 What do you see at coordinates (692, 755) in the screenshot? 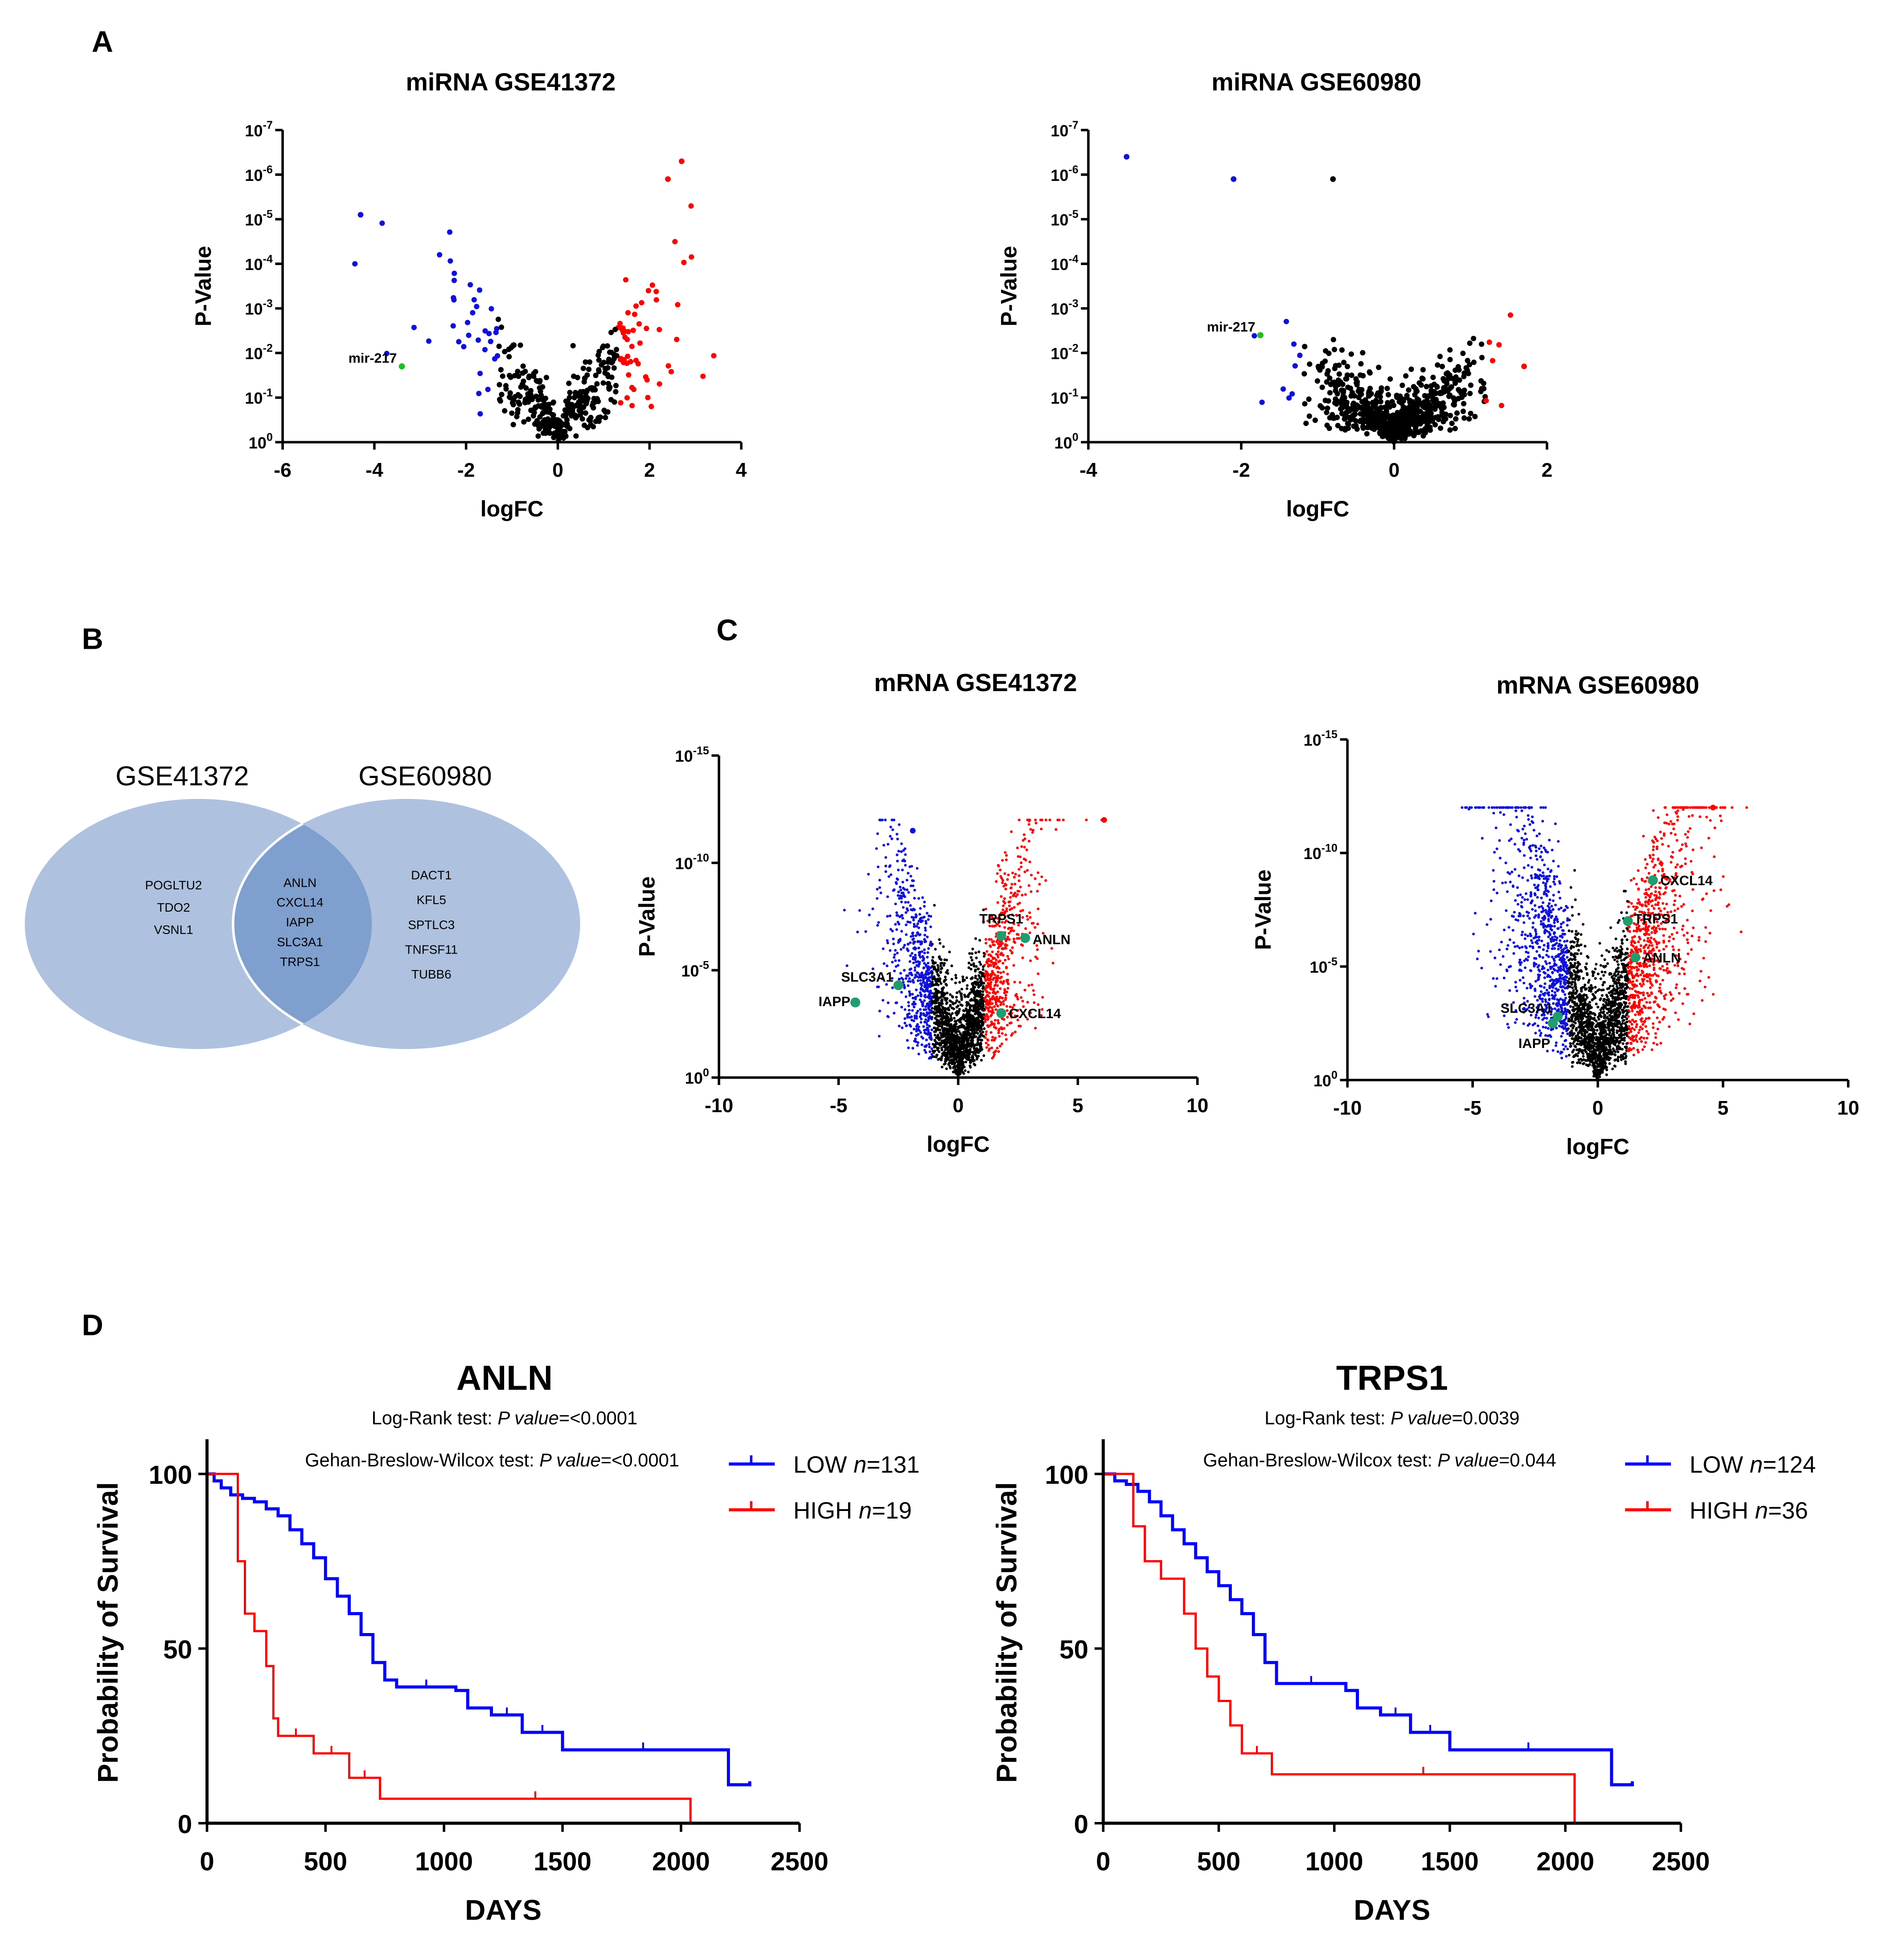
I see `y-tick-label: 10-15` at bounding box center [692, 755].